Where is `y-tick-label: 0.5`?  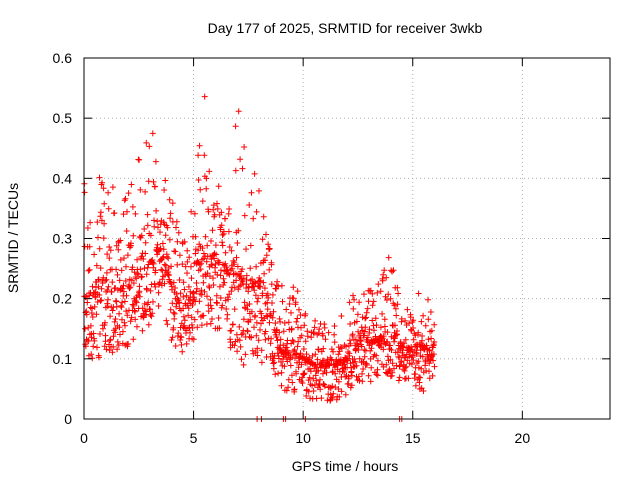 y-tick-label: 0.5 is located at coordinates (63, 118).